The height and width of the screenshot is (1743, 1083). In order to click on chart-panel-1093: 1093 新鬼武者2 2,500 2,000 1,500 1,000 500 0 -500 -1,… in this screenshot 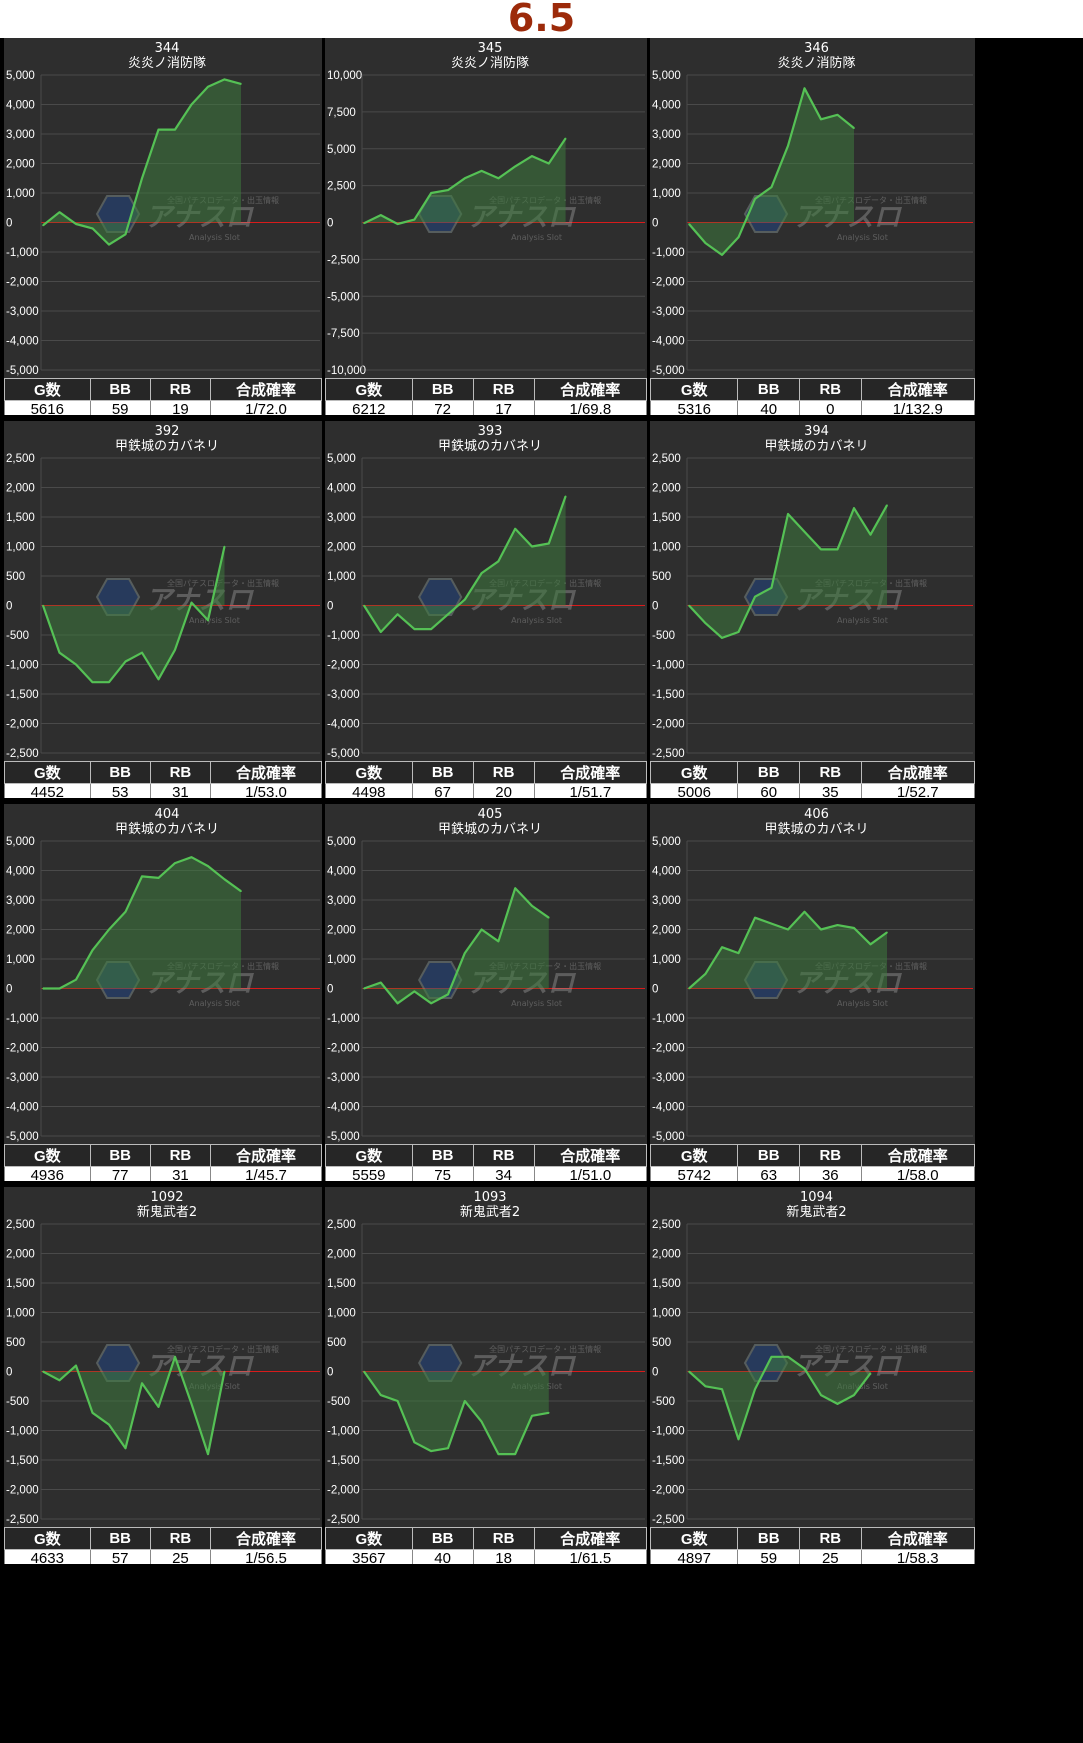, I will do `click(486, 1375)`.